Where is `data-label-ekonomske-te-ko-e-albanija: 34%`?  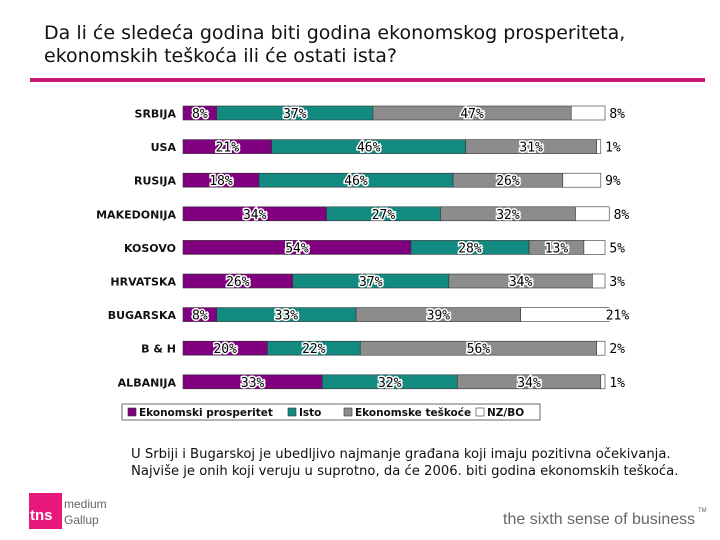
data-label-ekonomske-te-ko-e-albanija: 34% is located at coordinates (529, 383).